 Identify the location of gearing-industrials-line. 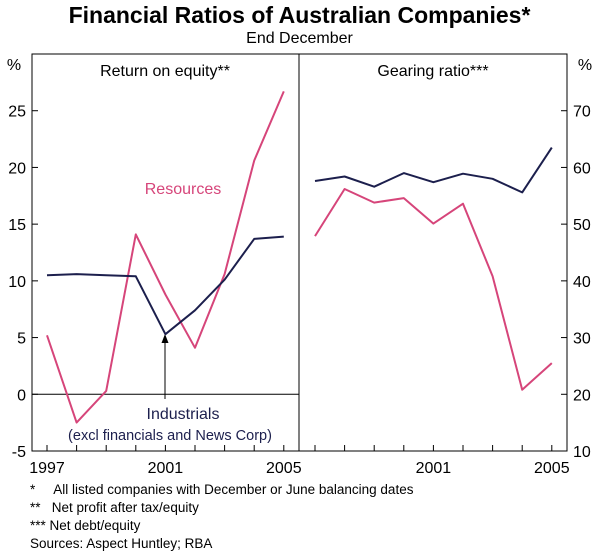
(433, 170).